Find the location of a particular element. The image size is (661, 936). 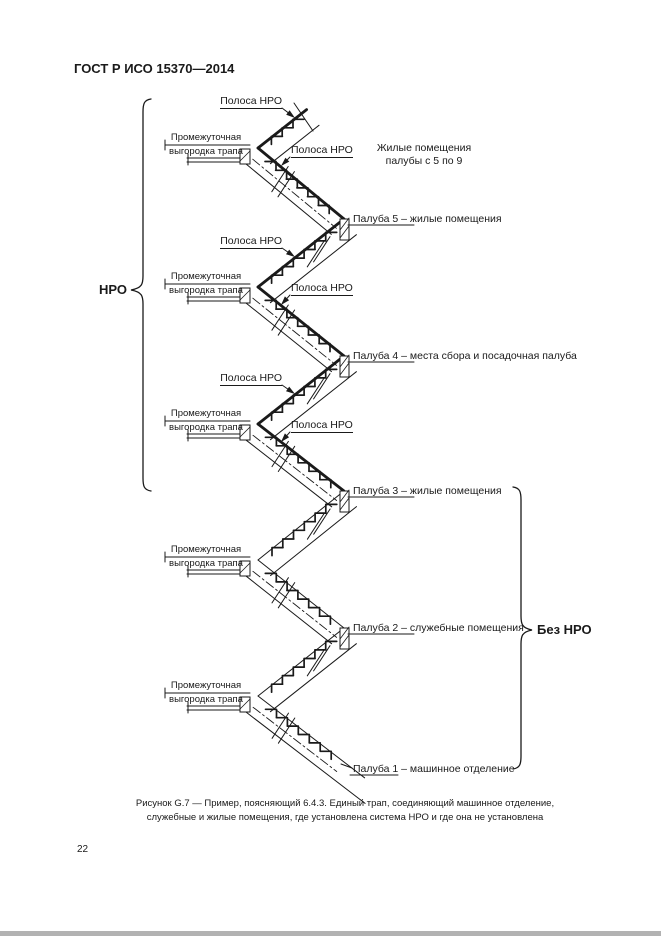

deck-5-label: Палуба 5 – жилые помещения is located at coordinates (427, 219).